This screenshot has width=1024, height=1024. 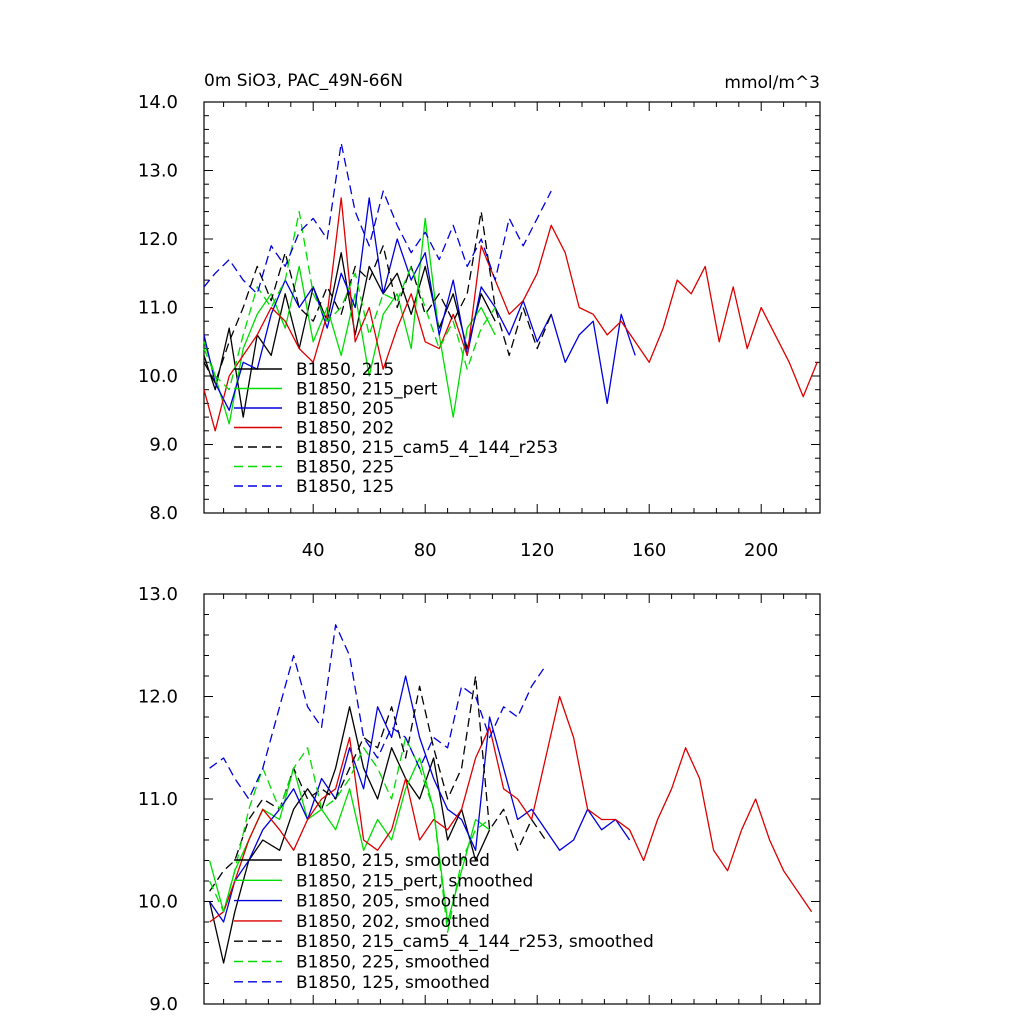 I want to click on legend-label: B1850, 215_pert, smoothed, so click(x=414, y=881).